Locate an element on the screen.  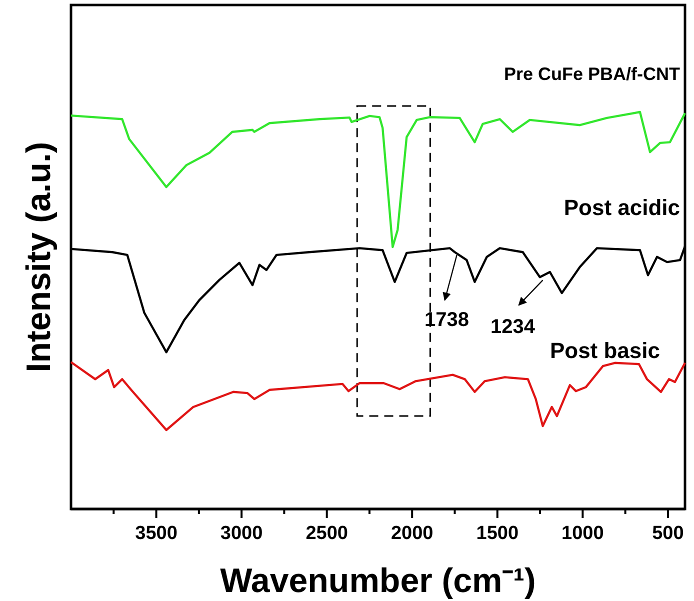
x-axis-title: Wavenumber (cm⁻¹) is located at coordinates (378, 581).